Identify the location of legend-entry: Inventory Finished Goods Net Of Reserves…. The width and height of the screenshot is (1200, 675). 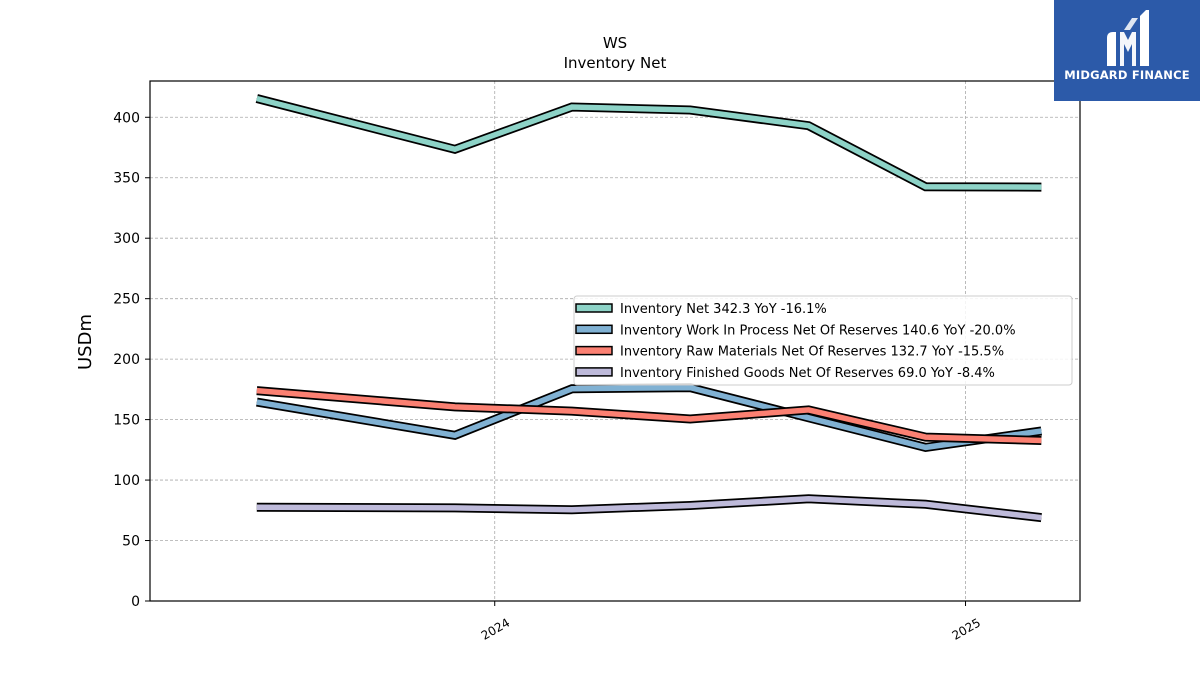
(807, 373).